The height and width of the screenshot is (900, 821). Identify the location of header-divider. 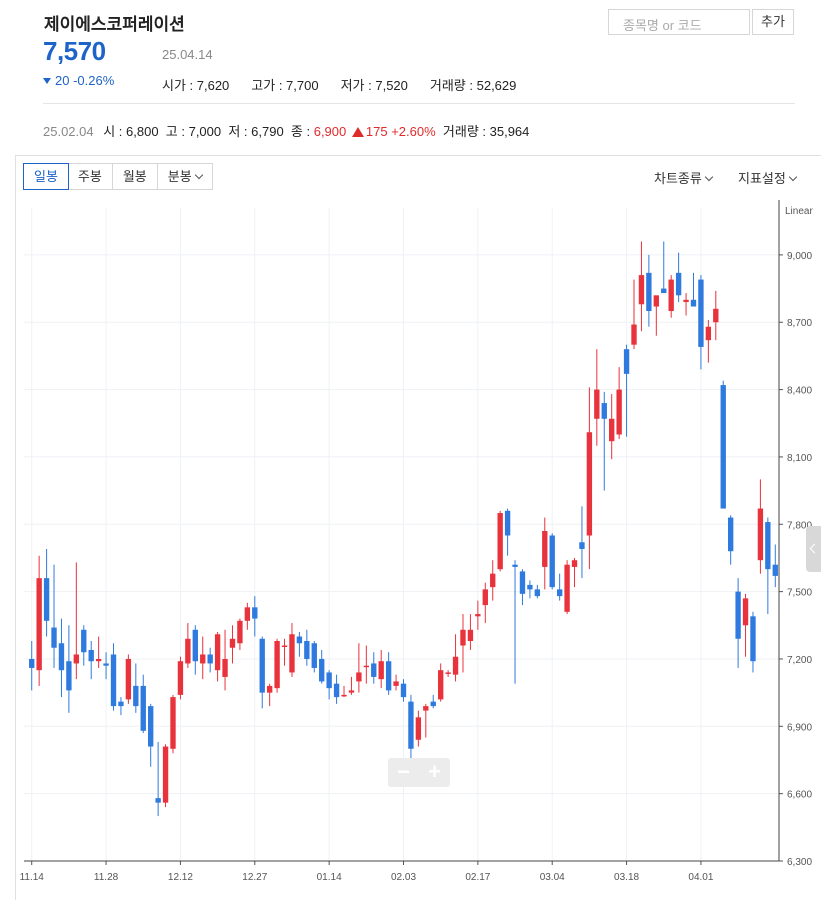
(419, 103).